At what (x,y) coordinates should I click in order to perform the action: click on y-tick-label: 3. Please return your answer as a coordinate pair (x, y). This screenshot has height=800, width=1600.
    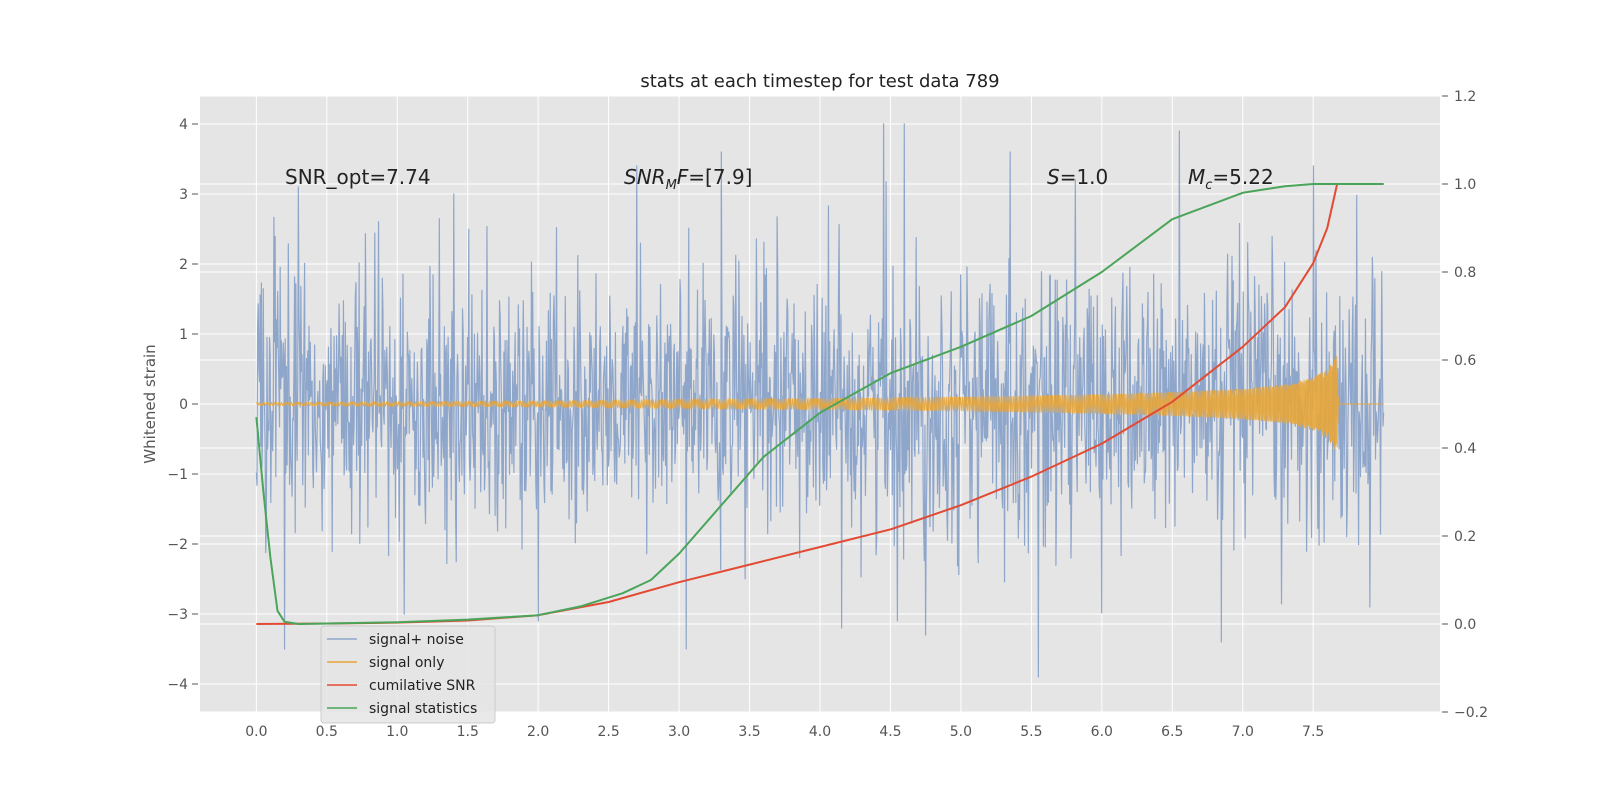
    Looking at the image, I should click on (183, 195).